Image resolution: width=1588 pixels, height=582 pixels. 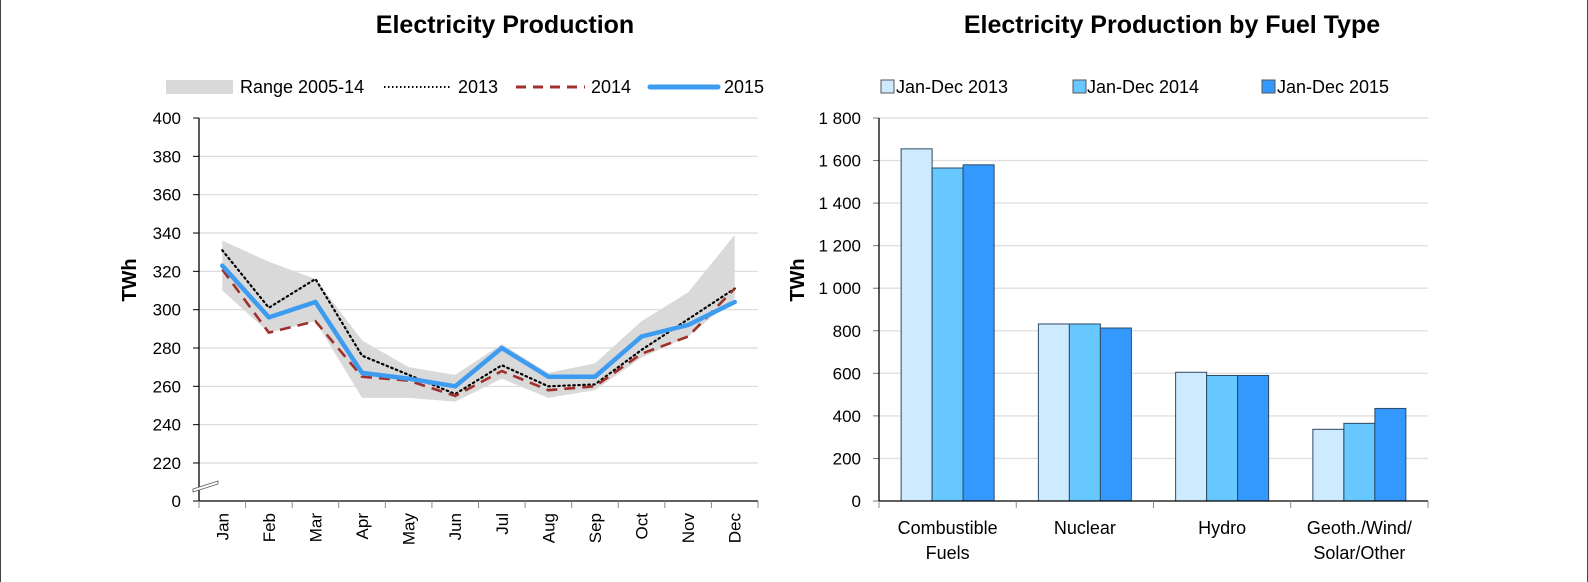 I want to click on y-tick-label: 200, so click(x=847, y=458).